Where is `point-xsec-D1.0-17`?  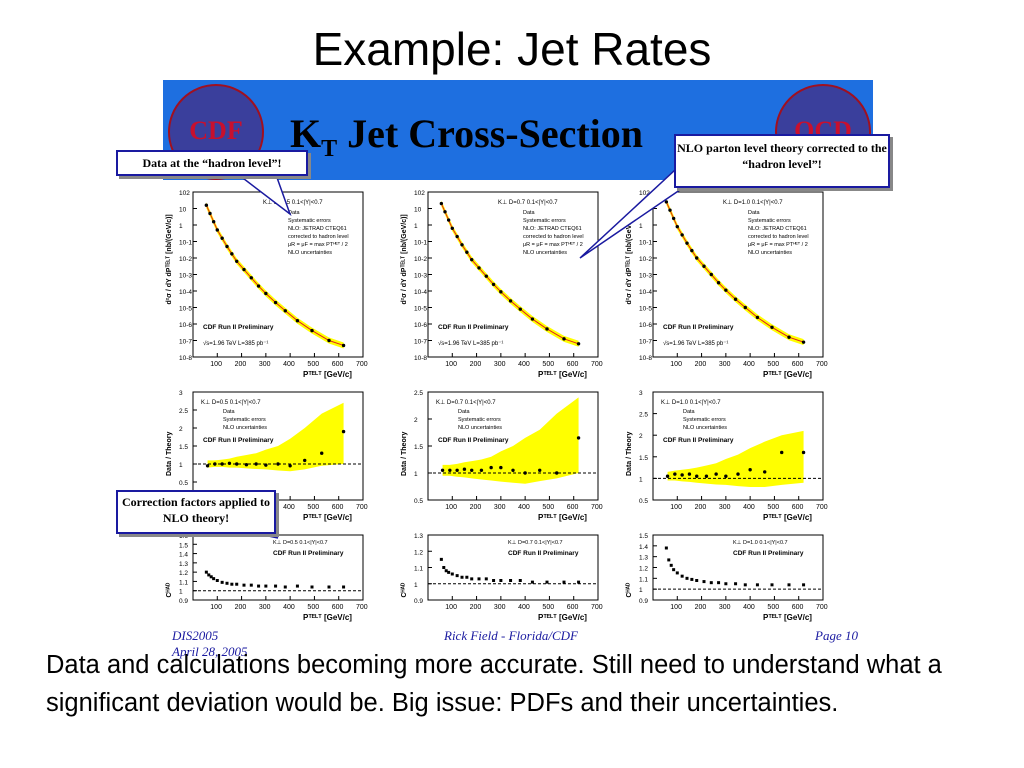
point-xsec-D1.0-17 is located at coordinates (803, 342).